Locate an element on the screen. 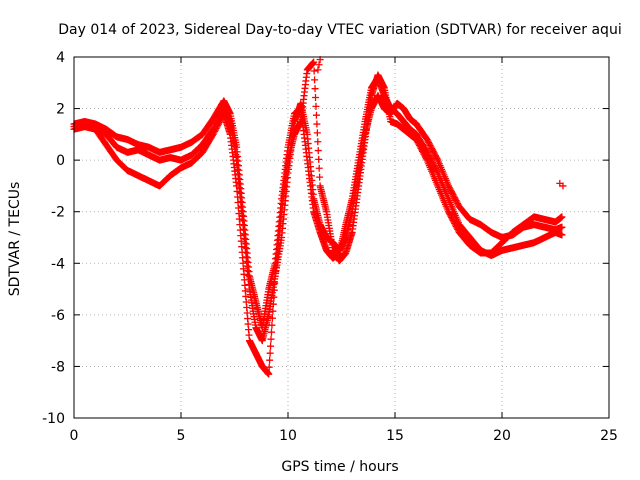  x-tick-label: 15 is located at coordinates (395, 436).